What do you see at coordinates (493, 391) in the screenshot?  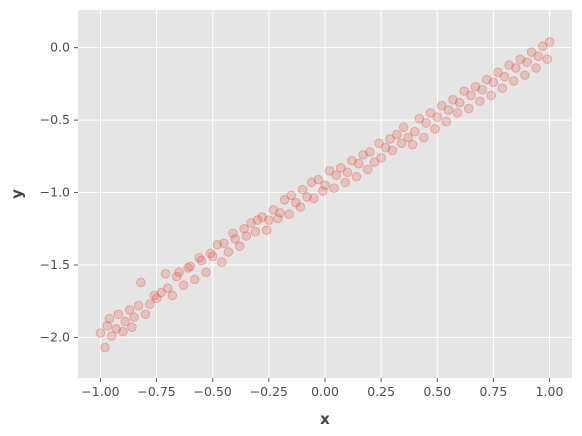 I see `x-tick-label: 0.75` at bounding box center [493, 391].